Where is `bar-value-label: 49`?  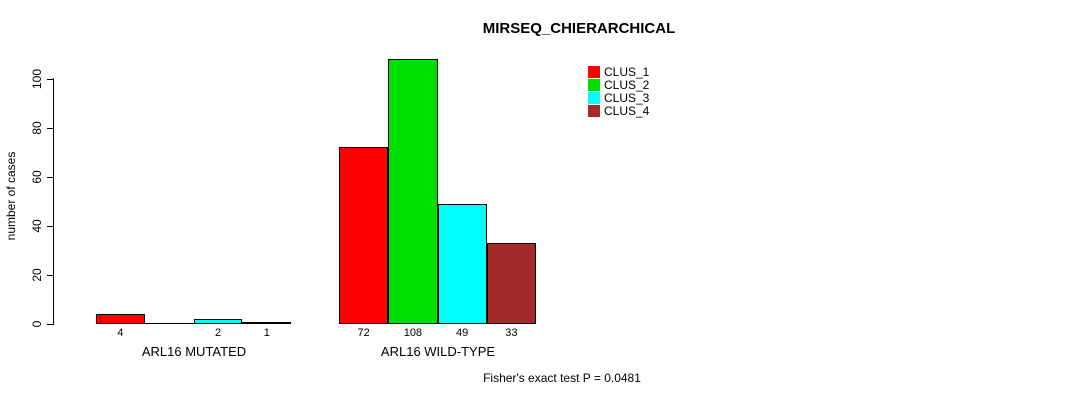 bar-value-label: 49 is located at coordinates (462, 333).